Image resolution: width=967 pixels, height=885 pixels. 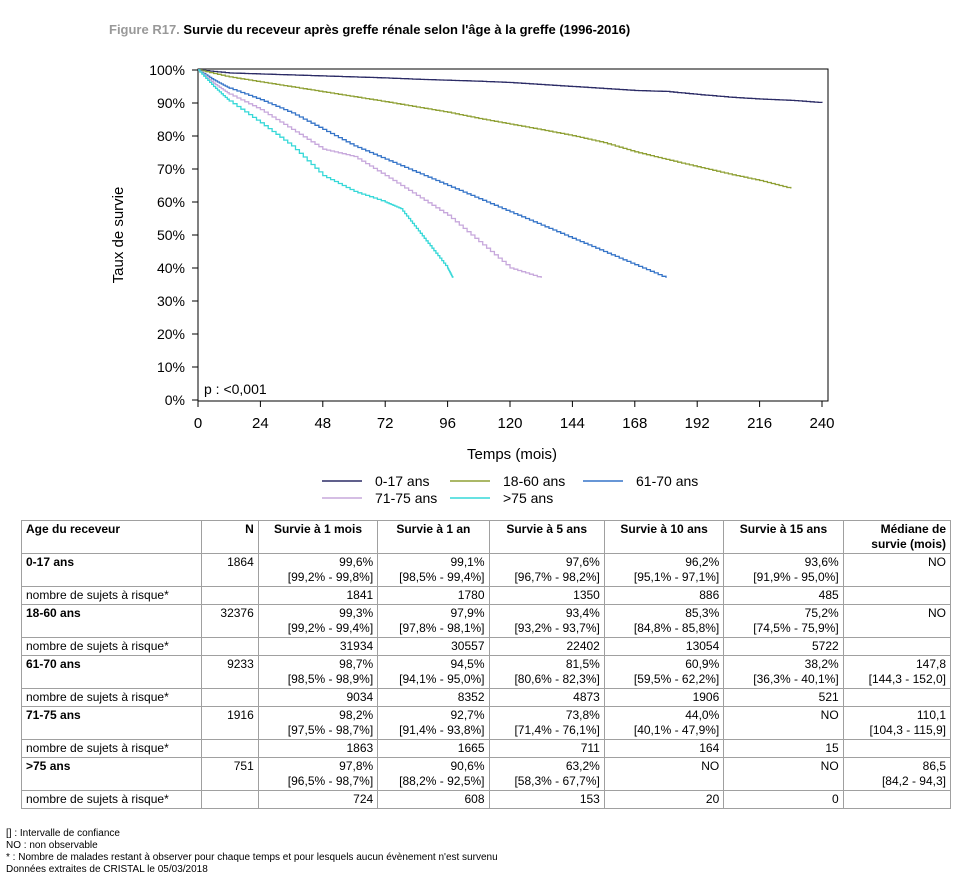 I want to click on survival-percent: 96,2%, so click(x=702, y=562).